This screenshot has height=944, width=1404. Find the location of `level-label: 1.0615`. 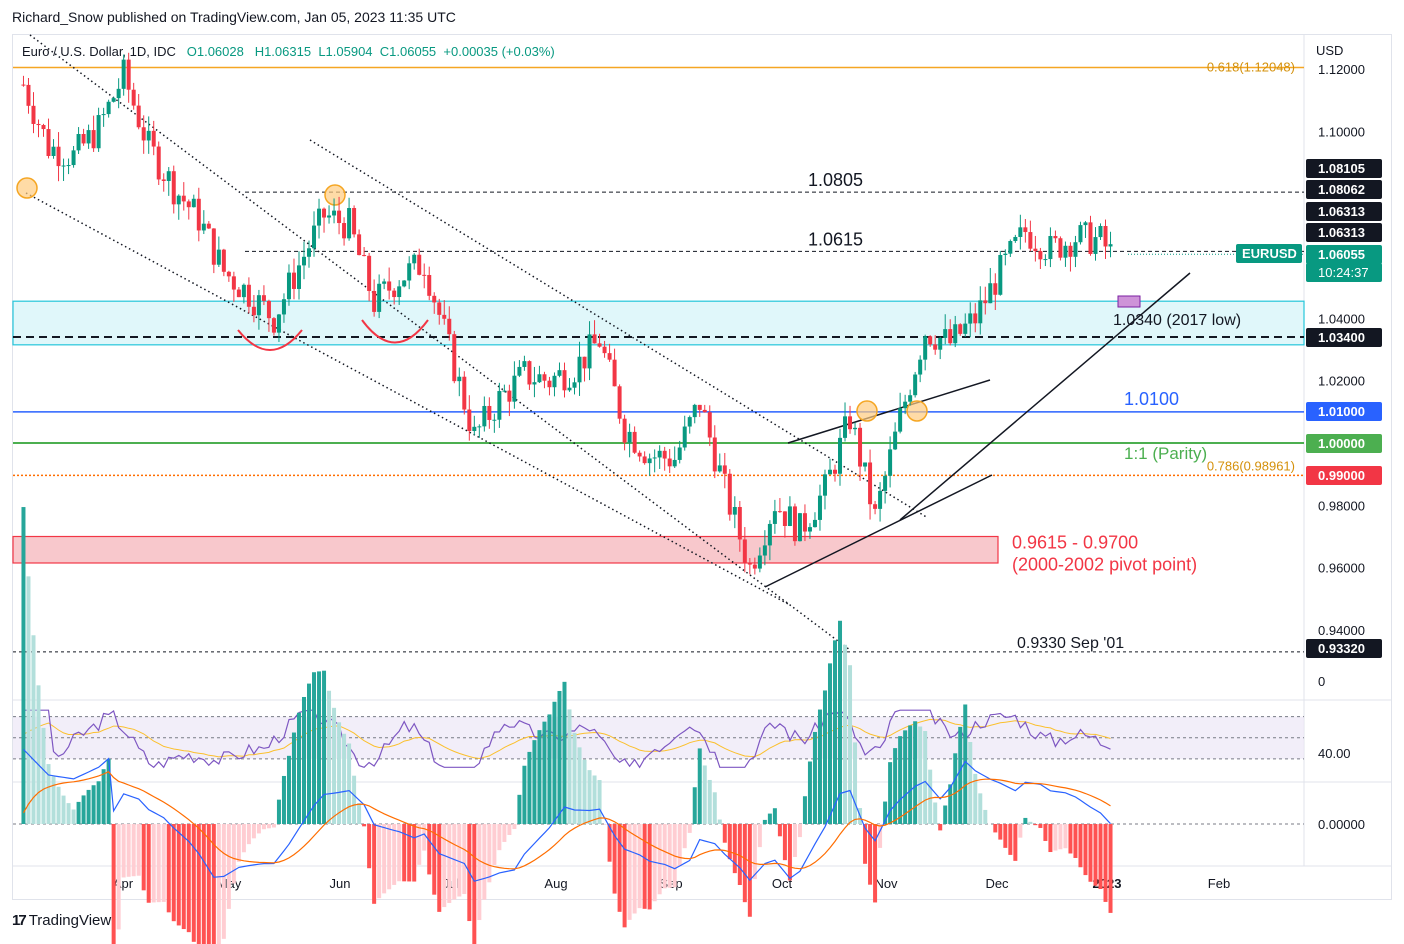

level-label: 1.0615 is located at coordinates (835, 239).